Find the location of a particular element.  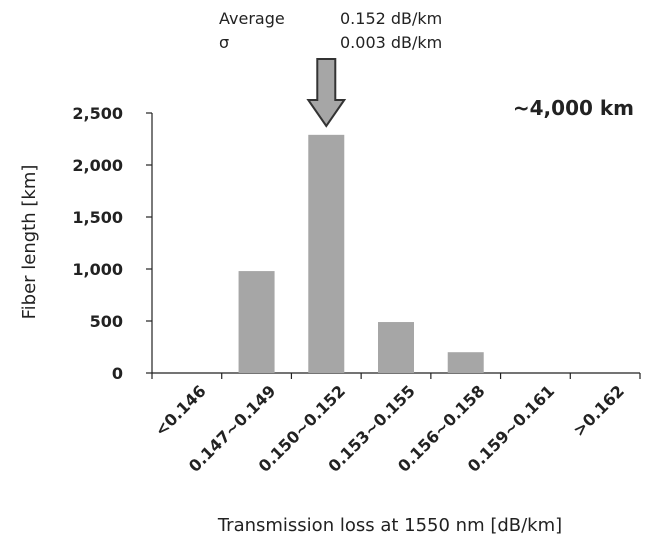

x-tick-label: >0.162 is located at coordinates (598, 410).